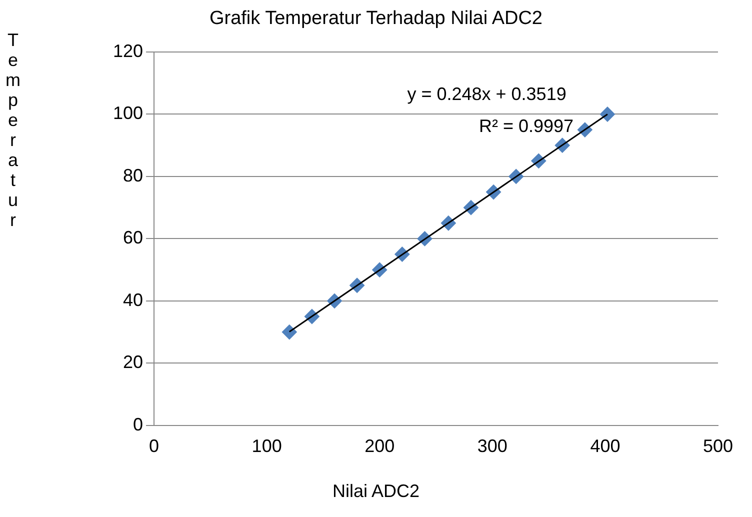  Describe the element at coordinates (526, 126) in the screenshot. I see `annotation: R² = 0.9997` at that location.